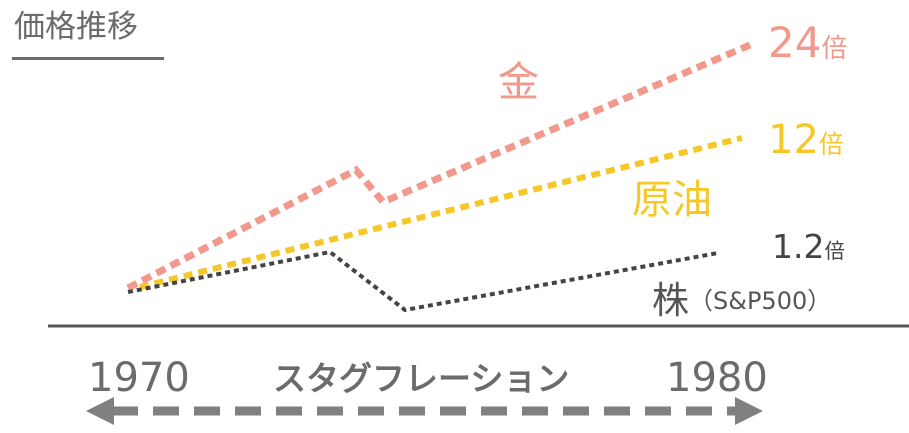  What do you see at coordinates (423, 281) in the screenshot?
I see `stock-trend-line` at bounding box center [423, 281].